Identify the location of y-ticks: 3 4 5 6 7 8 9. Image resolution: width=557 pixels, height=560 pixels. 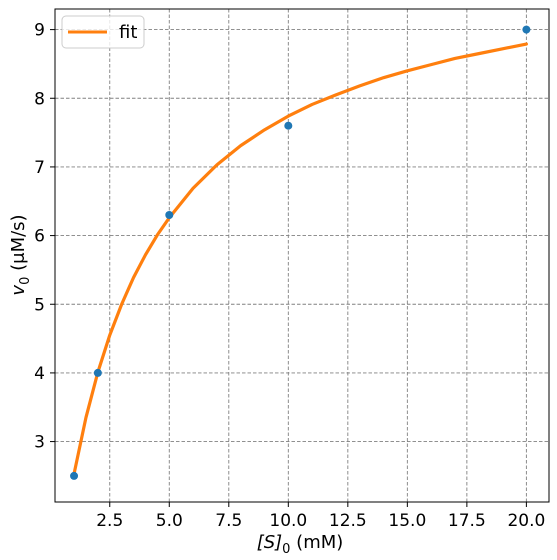
(44, 237).